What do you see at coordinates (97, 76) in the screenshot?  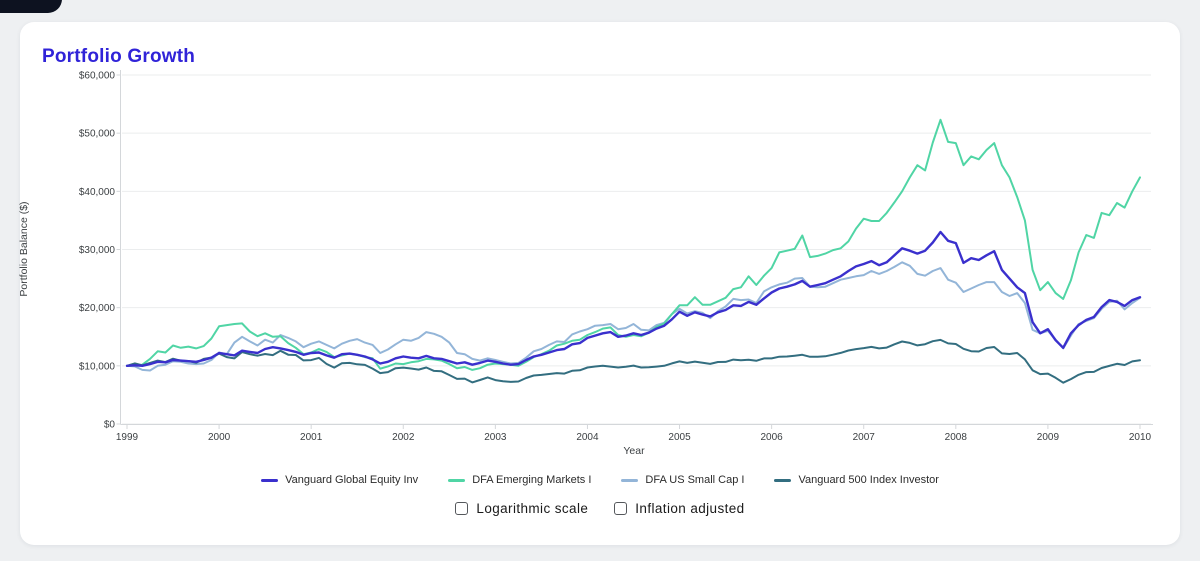 I see `y-tick-label: $60,000` at bounding box center [97, 76].